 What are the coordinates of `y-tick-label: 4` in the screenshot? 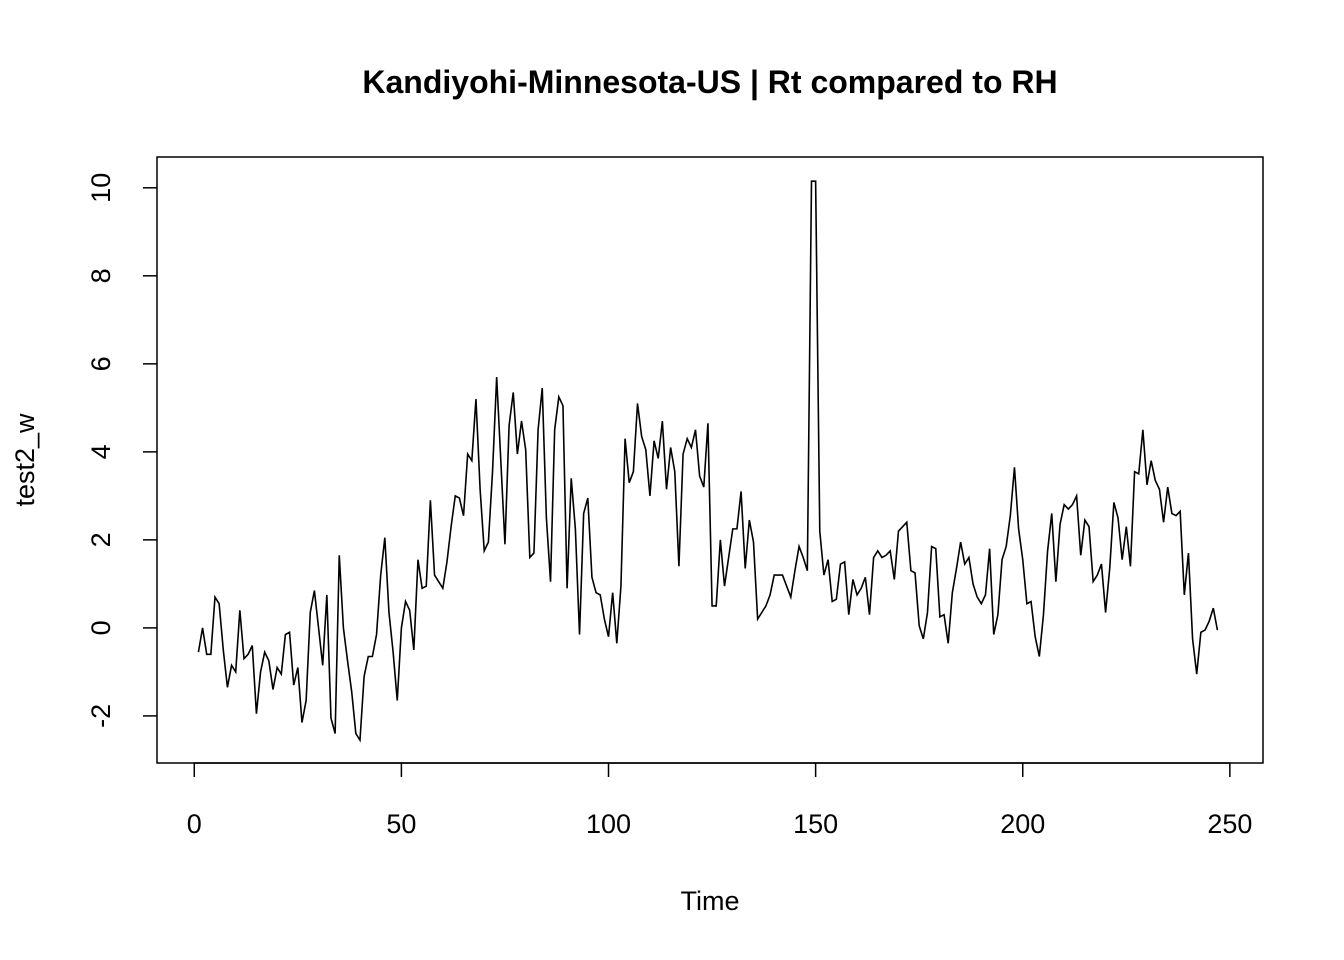 It's located at (101, 451).